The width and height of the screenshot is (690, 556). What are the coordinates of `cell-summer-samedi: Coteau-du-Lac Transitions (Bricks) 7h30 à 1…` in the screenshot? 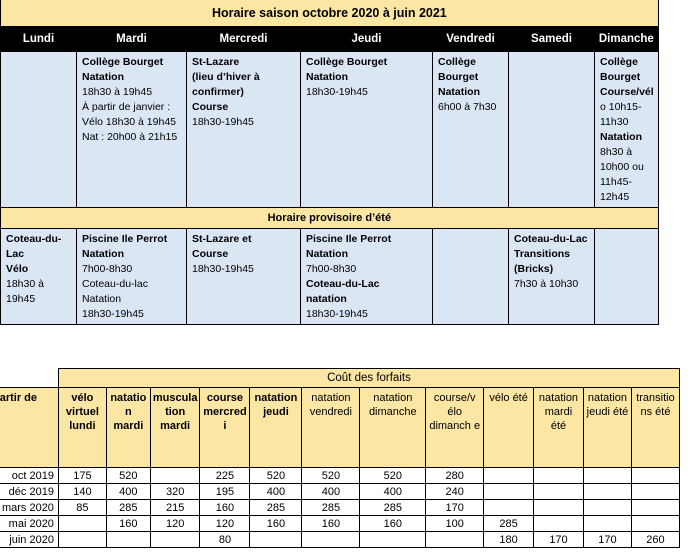 It's located at (551, 276).